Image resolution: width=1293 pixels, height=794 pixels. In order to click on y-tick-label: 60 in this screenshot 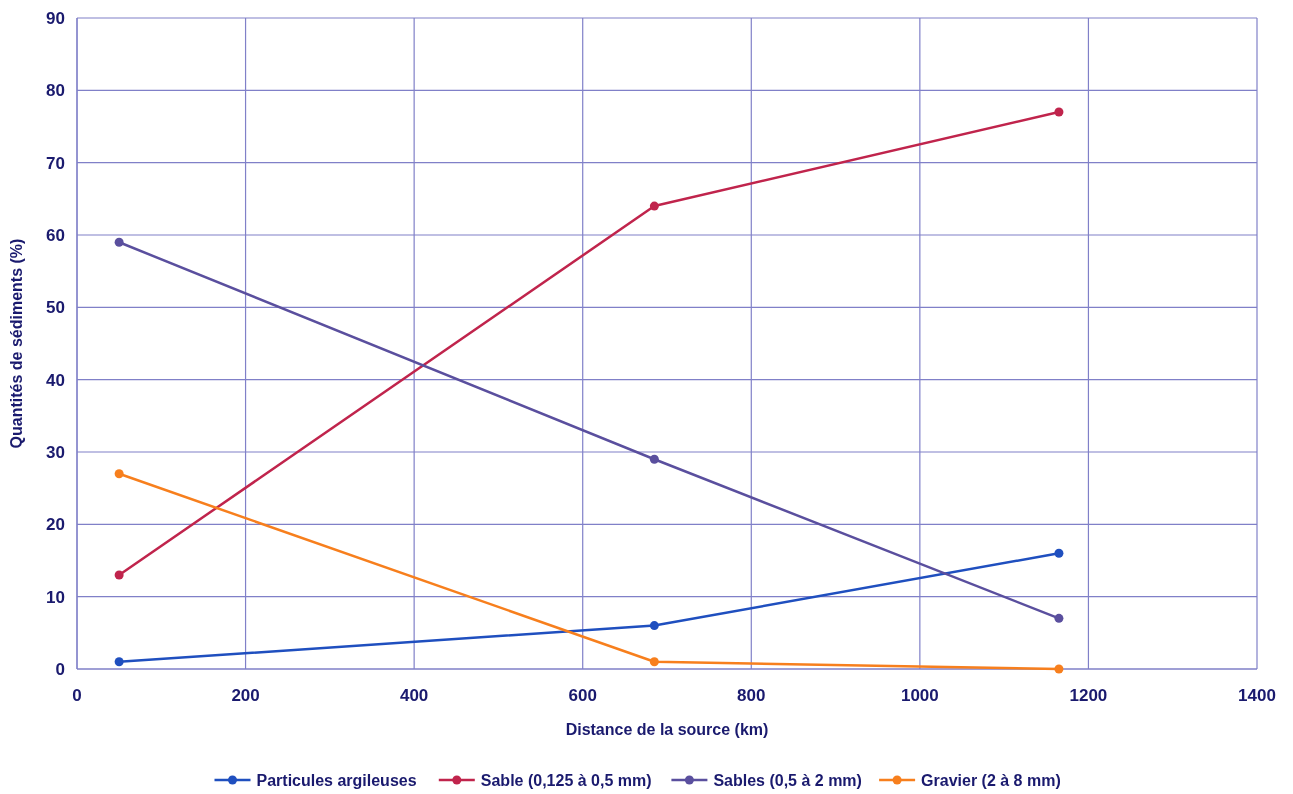, I will do `click(55, 235)`.